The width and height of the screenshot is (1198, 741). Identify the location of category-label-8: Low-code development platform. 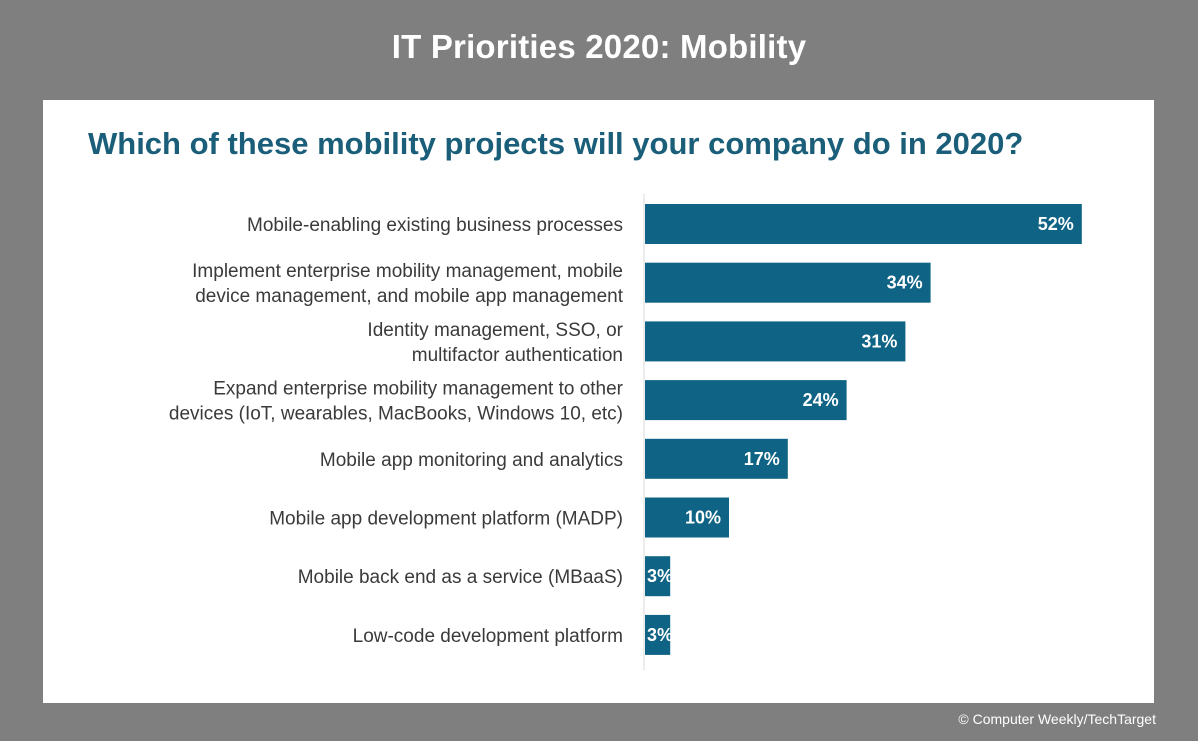
(488, 636).